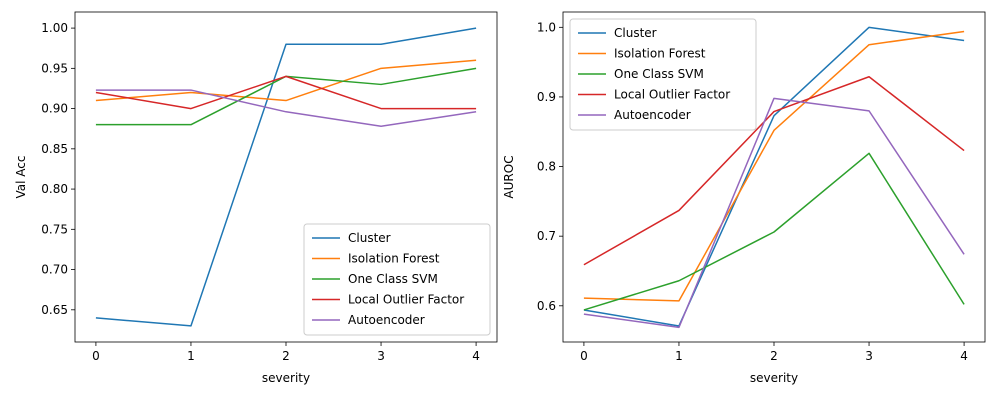  What do you see at coordinates (54, 109) in the screenshot?
I see `y-tick-label: 0.90` at bounding box center [54, 109].